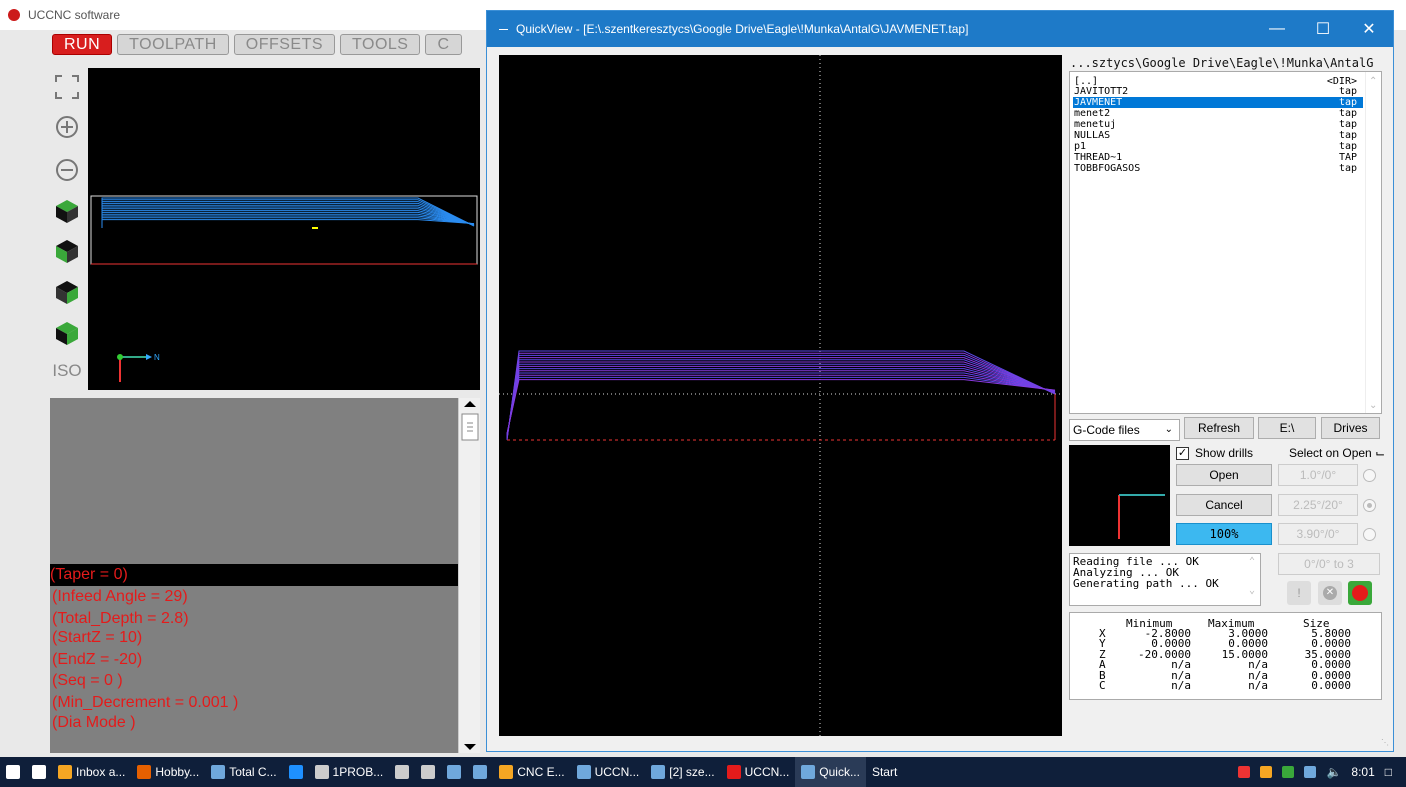 The image size is (1406, 787). I want to click on drive-button: E:\, so click(1287, 428).